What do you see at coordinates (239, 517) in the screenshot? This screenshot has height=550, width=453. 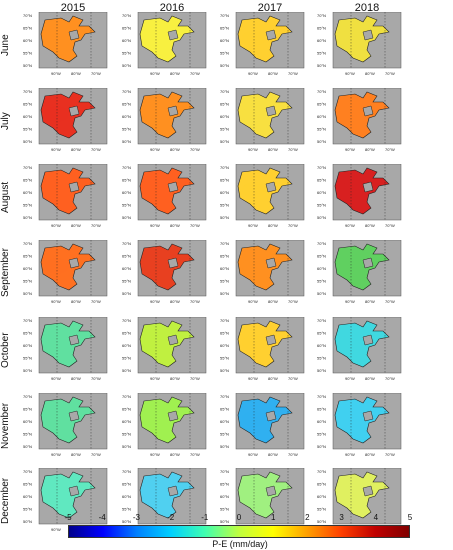 I see `colorbar-tick: 0` at bounding box center [239, 517].